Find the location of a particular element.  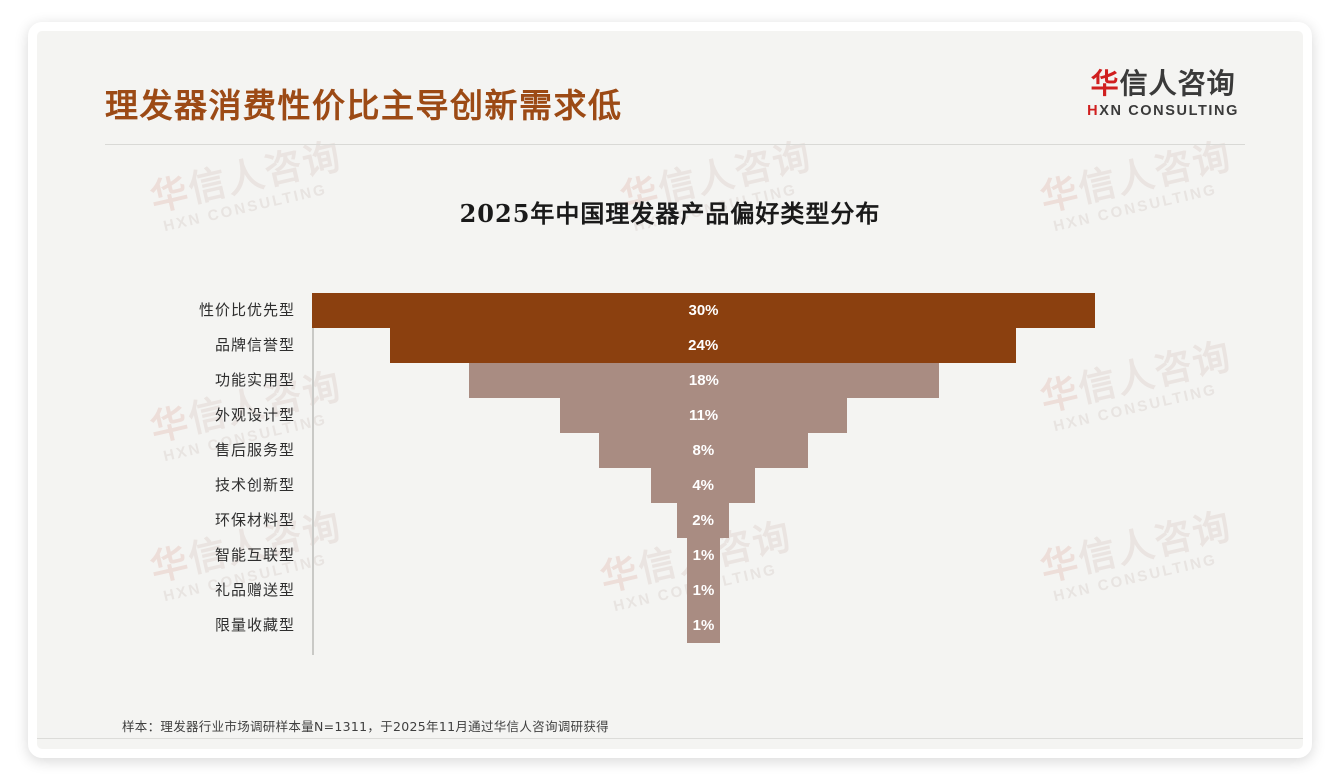

bar: 2% is located at coordinates (703, 520).